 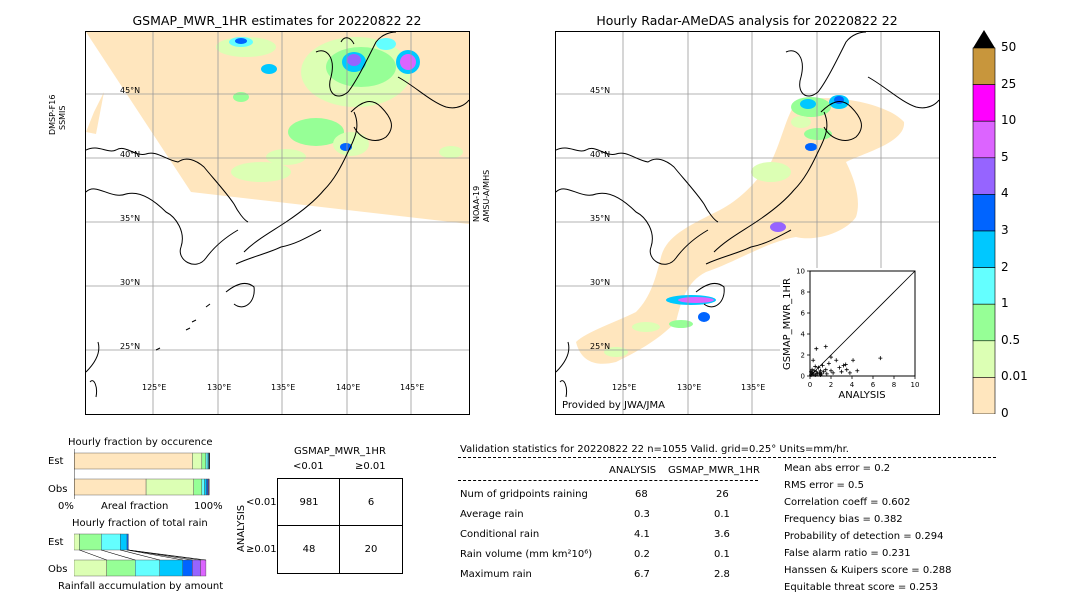 What do you see at coordinates (803, 314) in the screenshot?
I see `scatter-ytick: 6` at bounding box center [803, 314].